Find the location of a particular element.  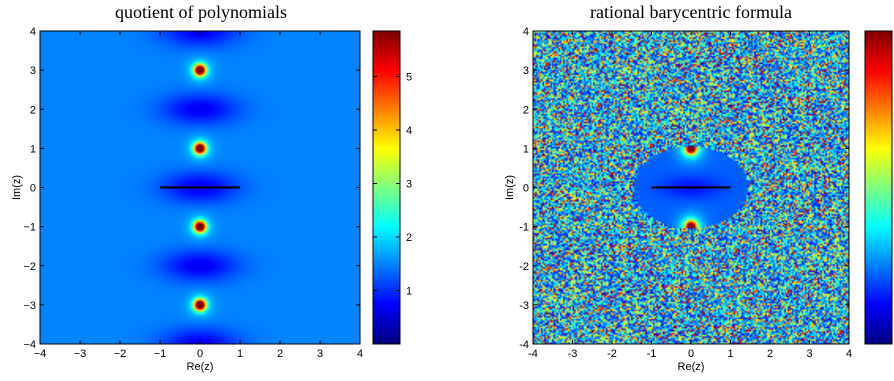

y-tick-label: −1 is located at coordinates (29, 228).